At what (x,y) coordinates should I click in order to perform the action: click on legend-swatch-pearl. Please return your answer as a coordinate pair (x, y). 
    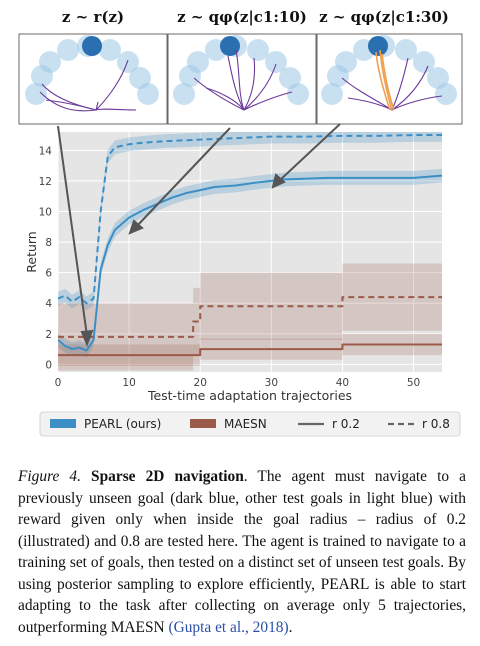
    Looking at the image, I should click on (63, 423).